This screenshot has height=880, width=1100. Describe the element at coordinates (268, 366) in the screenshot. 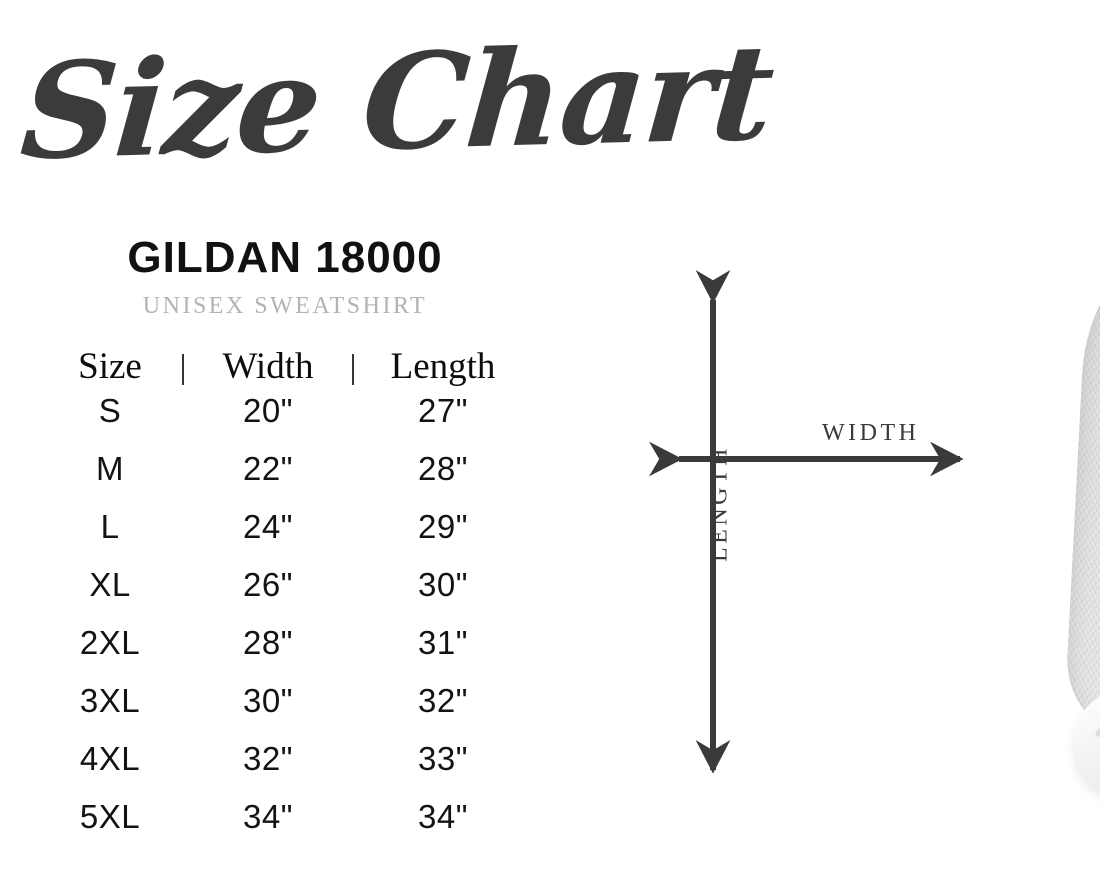

I see `column-header-width: Width` at that location.